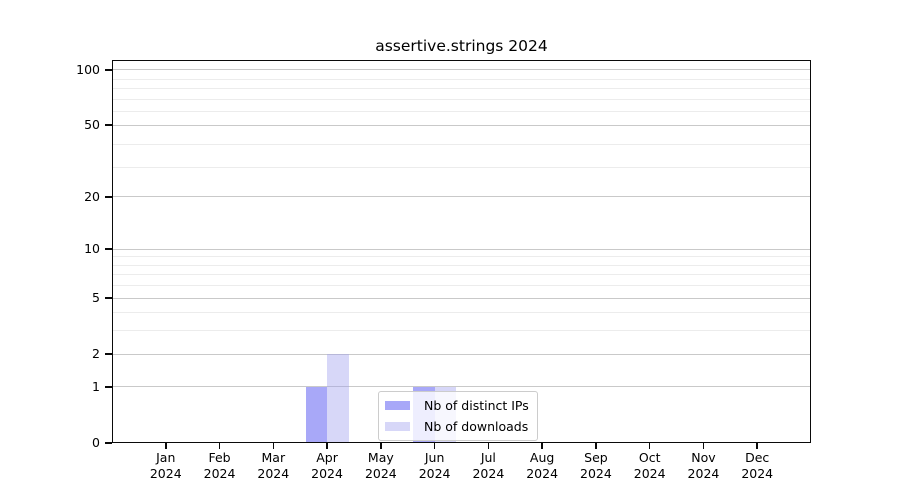 The image size is (900, 500). What do you see at coordinates (703, 457) in the screenshot?
I see `x-tick-label-month: Nov` at bounding box center [703, 457].